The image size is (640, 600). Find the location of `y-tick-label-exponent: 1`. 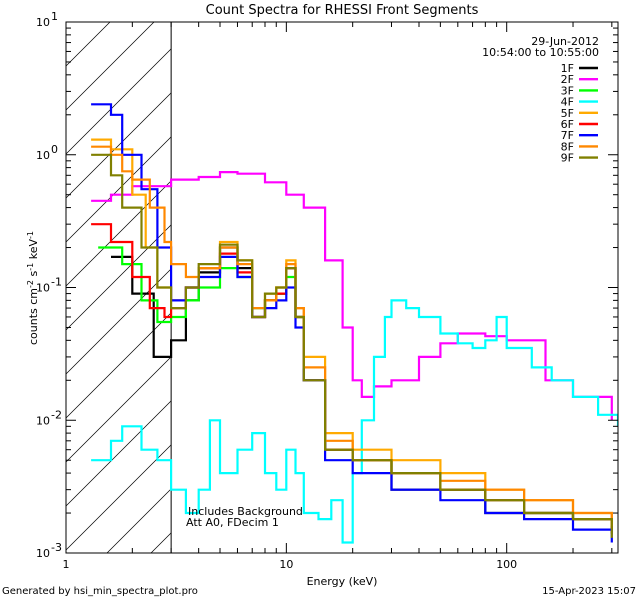

y-tick-label-exponent: 1 is located at coordinates (54, 16).